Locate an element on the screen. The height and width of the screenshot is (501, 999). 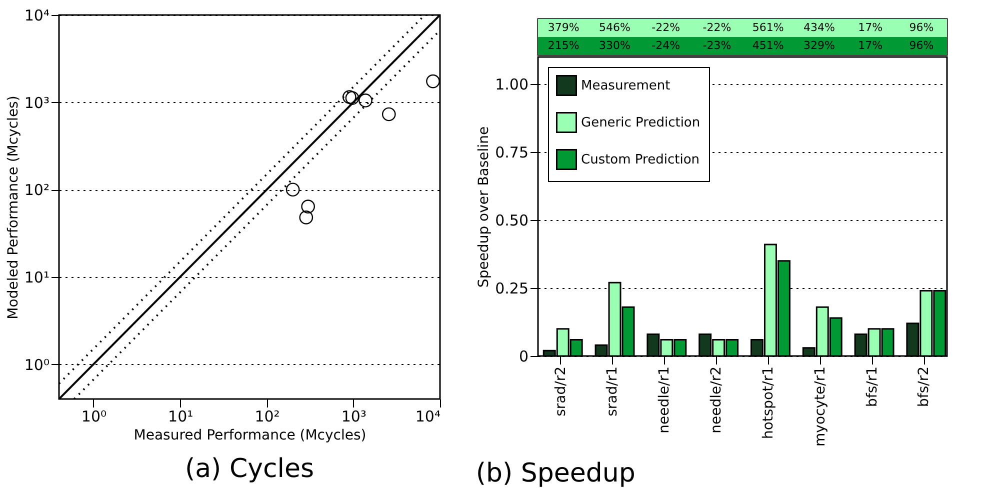
text: 546% is located at coordinates (614, 27).